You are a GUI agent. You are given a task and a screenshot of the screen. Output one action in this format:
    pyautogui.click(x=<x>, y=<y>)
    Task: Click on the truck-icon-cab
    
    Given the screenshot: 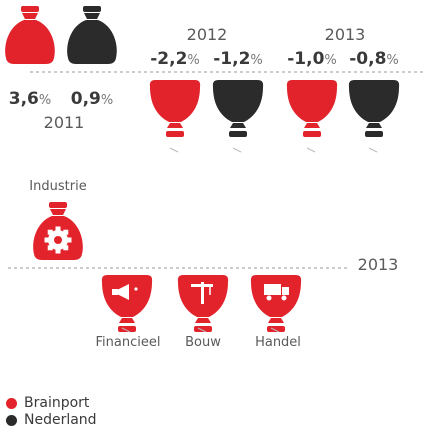 What is the action you would take?
    pyautogui.click(x=285, y=291)
    